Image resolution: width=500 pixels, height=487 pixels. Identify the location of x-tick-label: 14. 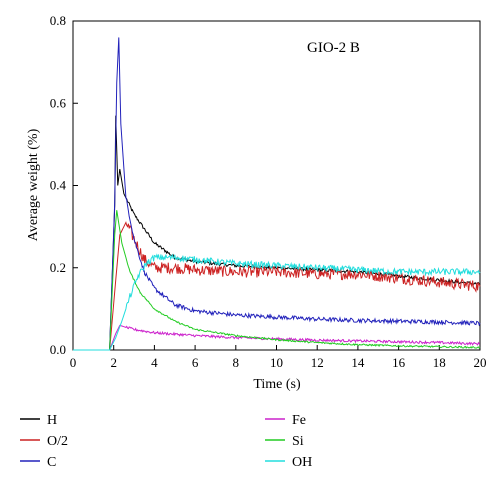
(358, 362).